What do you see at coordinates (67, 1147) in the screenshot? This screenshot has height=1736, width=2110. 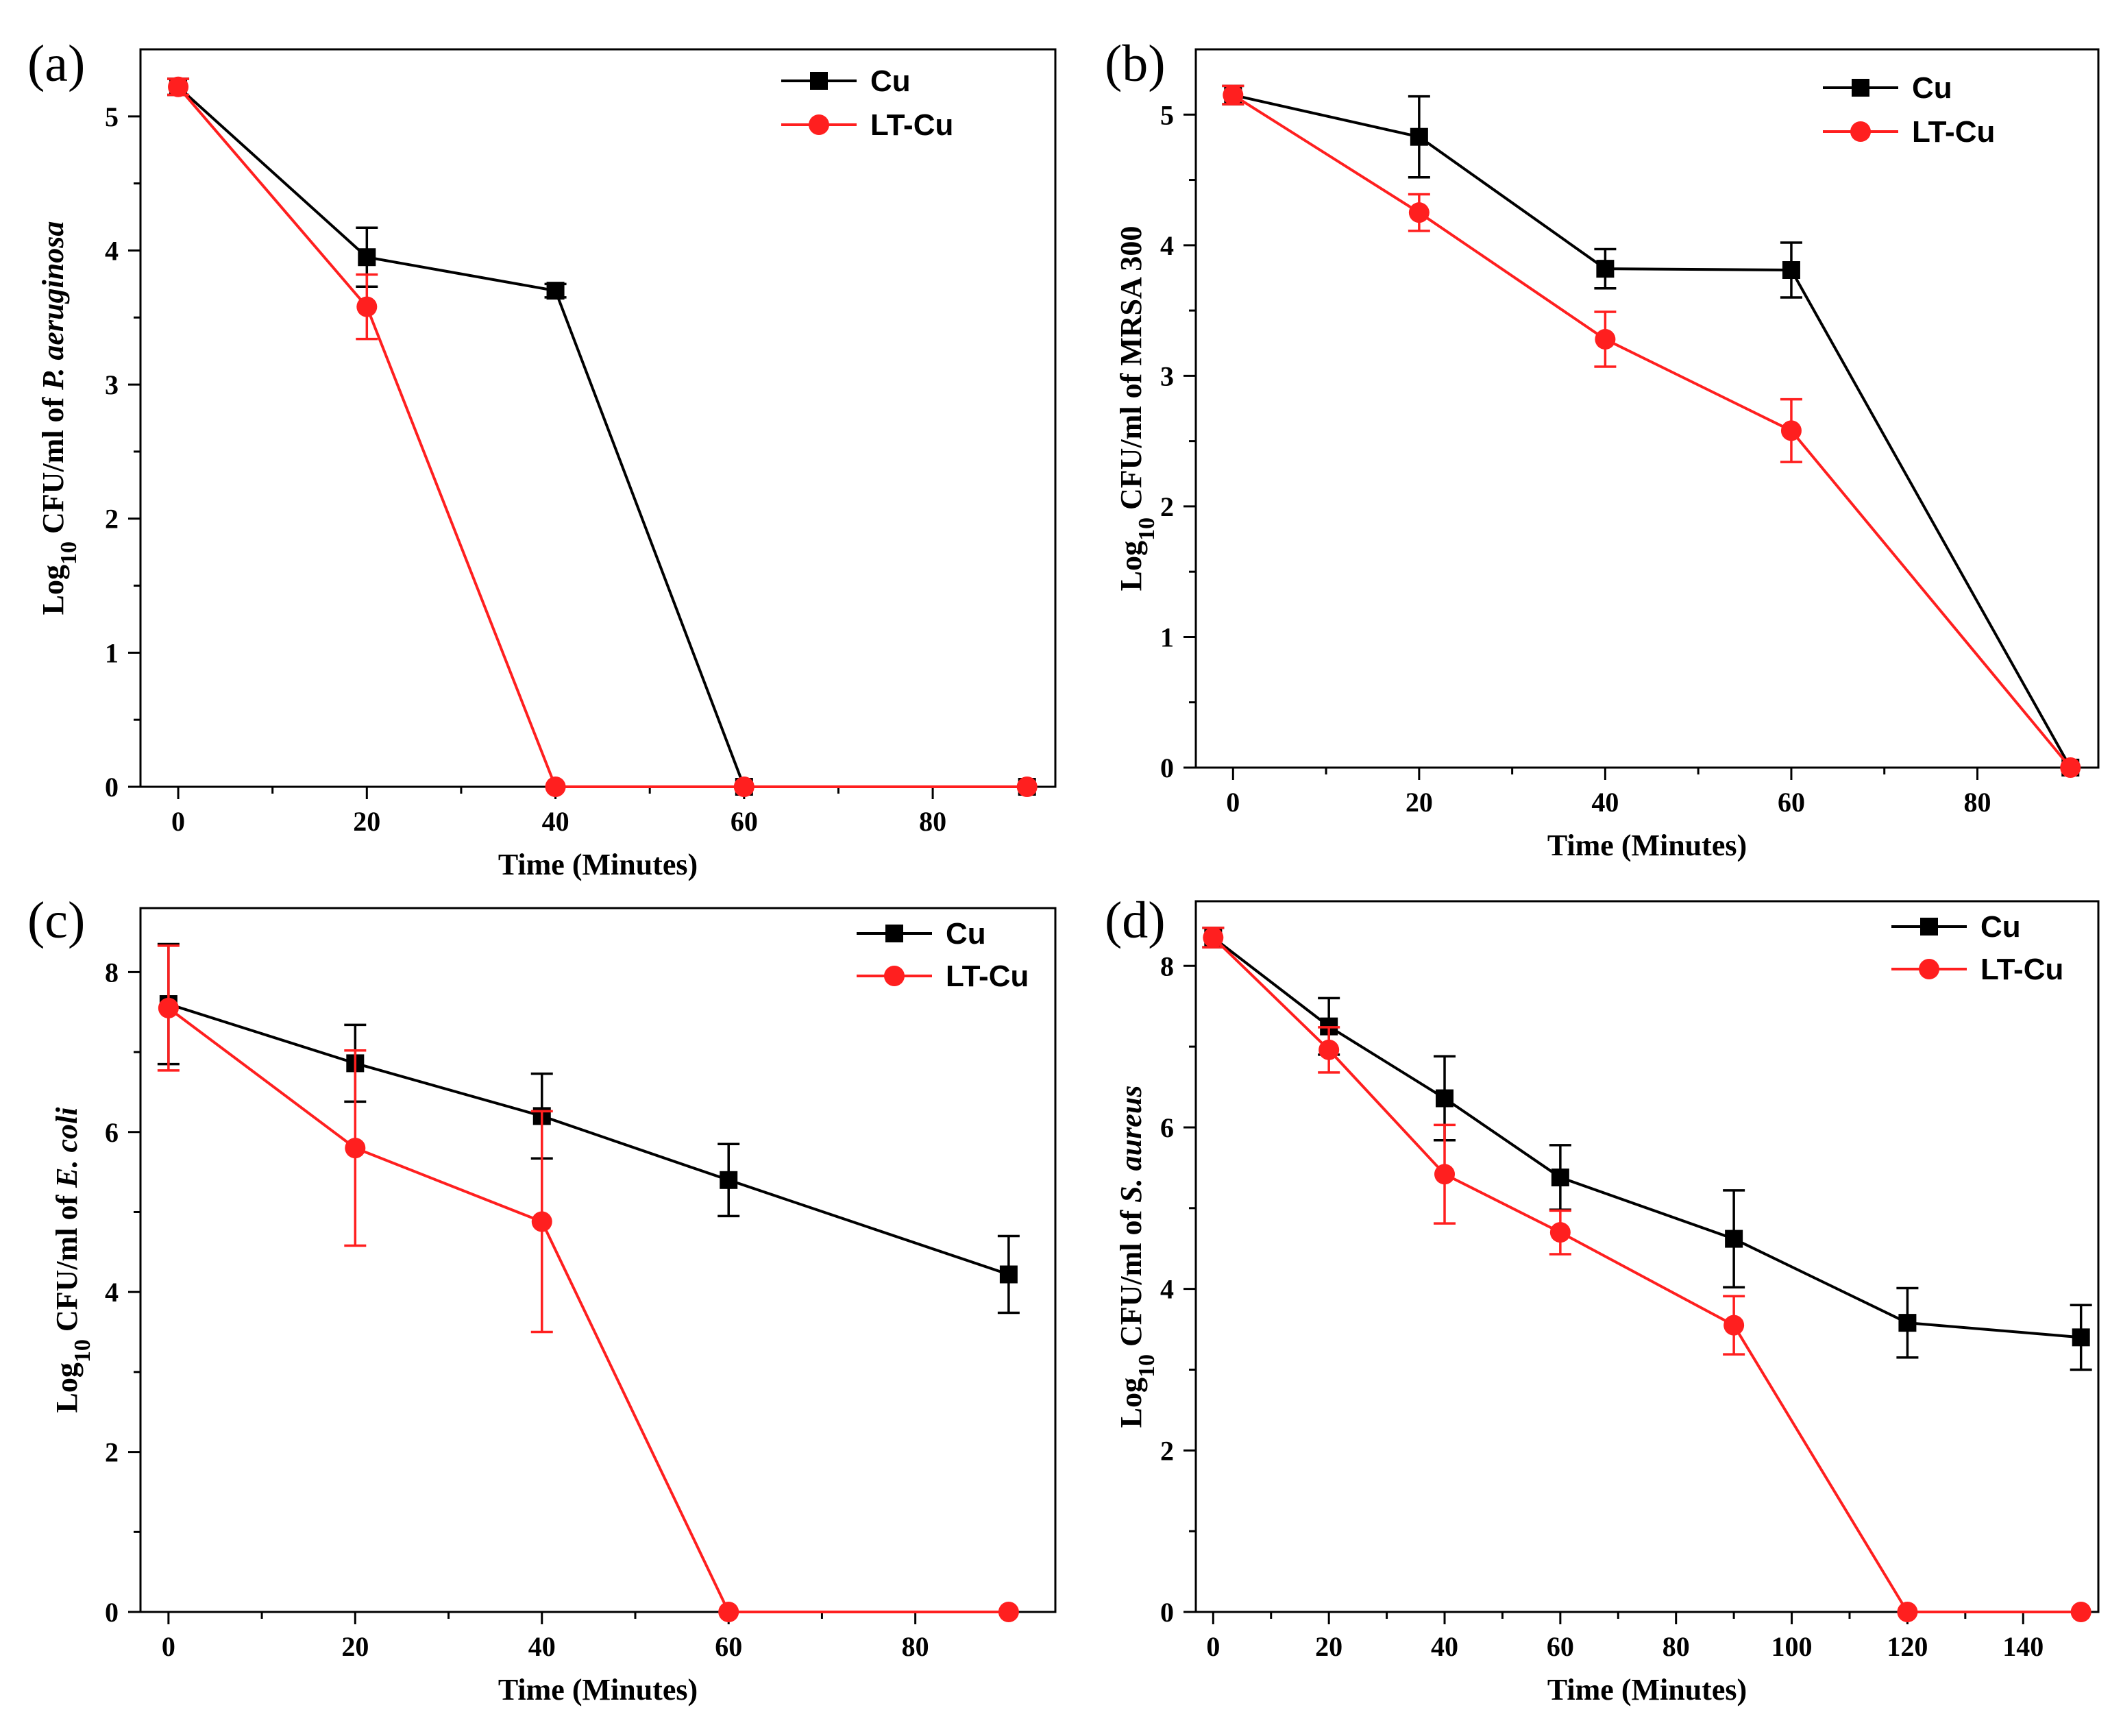 I see `y-title-organism: E. coli` at bounding box center [67, 1147].